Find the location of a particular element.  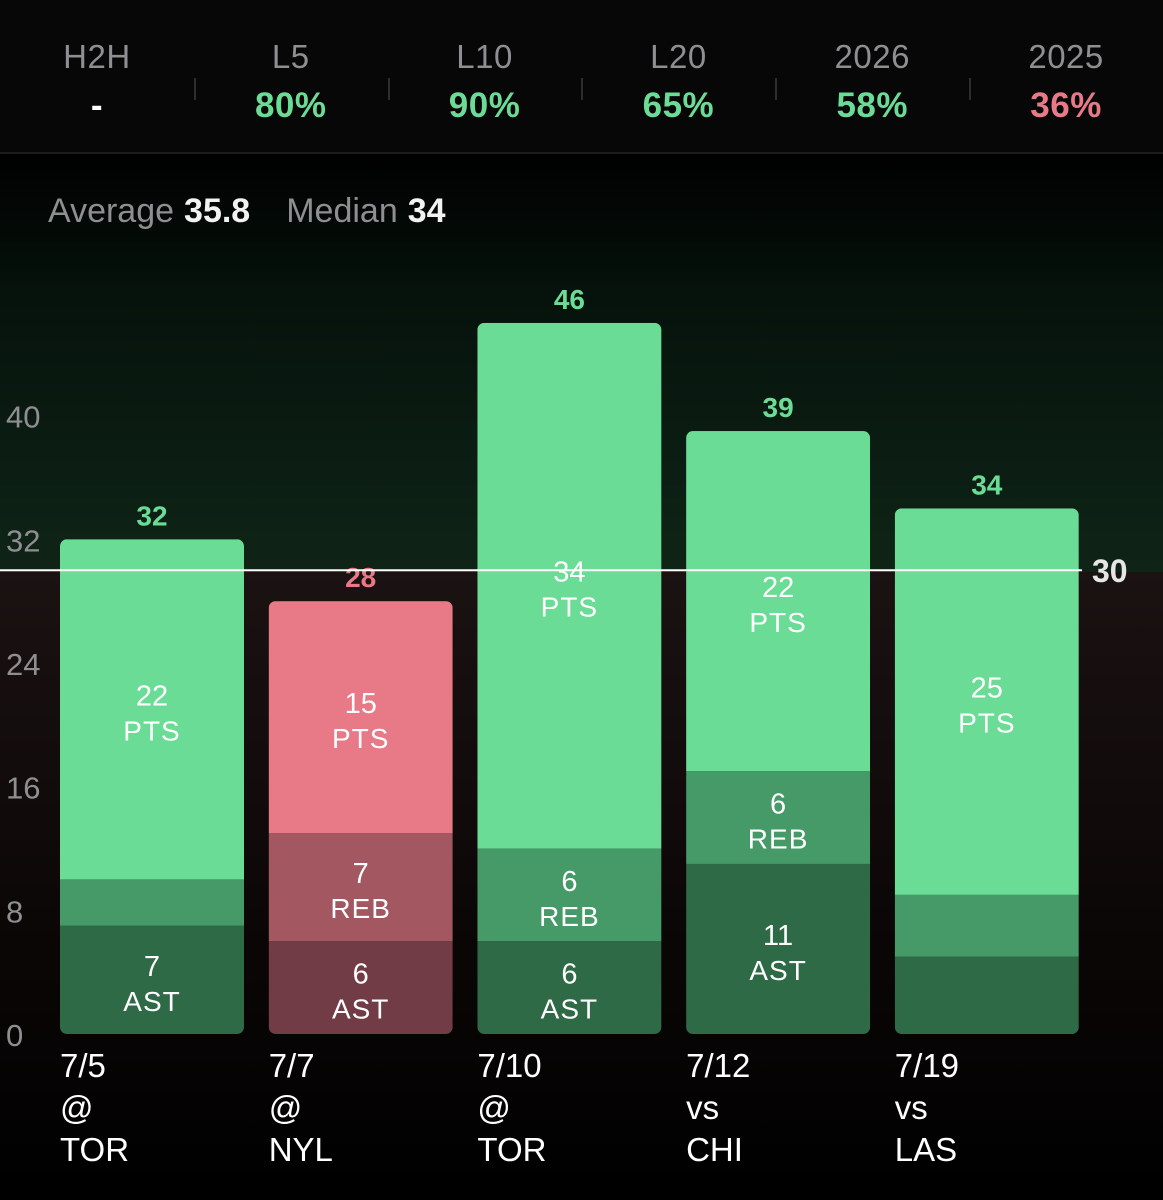

y-axis-tick-label: 32 is located at coordinates (23, 540).